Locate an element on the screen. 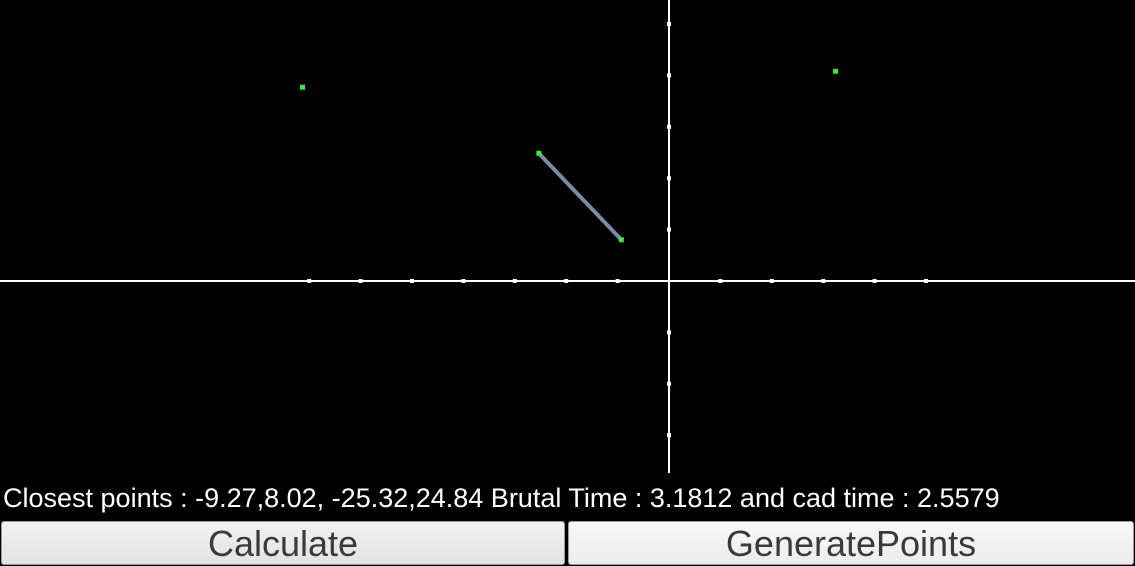  closest-pair-line is located at coordinates (580, 196).